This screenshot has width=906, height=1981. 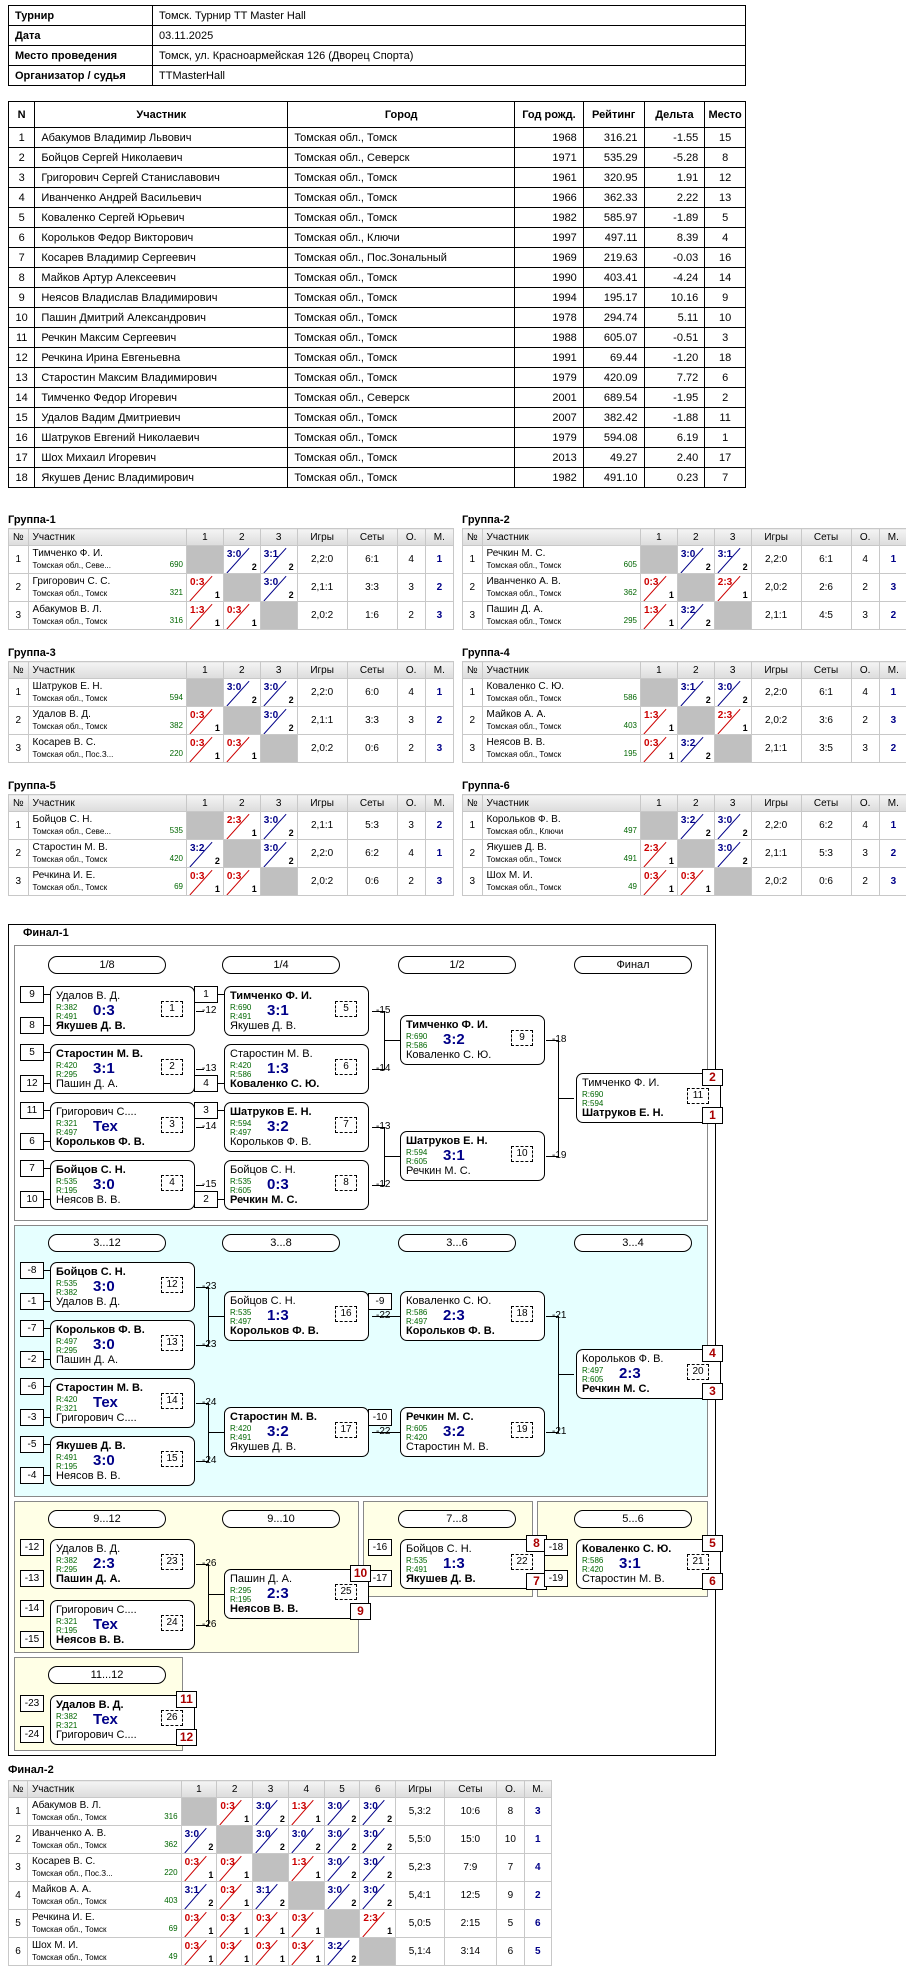 I want to click on score-value: 3:2, so click(x=197, y=848).